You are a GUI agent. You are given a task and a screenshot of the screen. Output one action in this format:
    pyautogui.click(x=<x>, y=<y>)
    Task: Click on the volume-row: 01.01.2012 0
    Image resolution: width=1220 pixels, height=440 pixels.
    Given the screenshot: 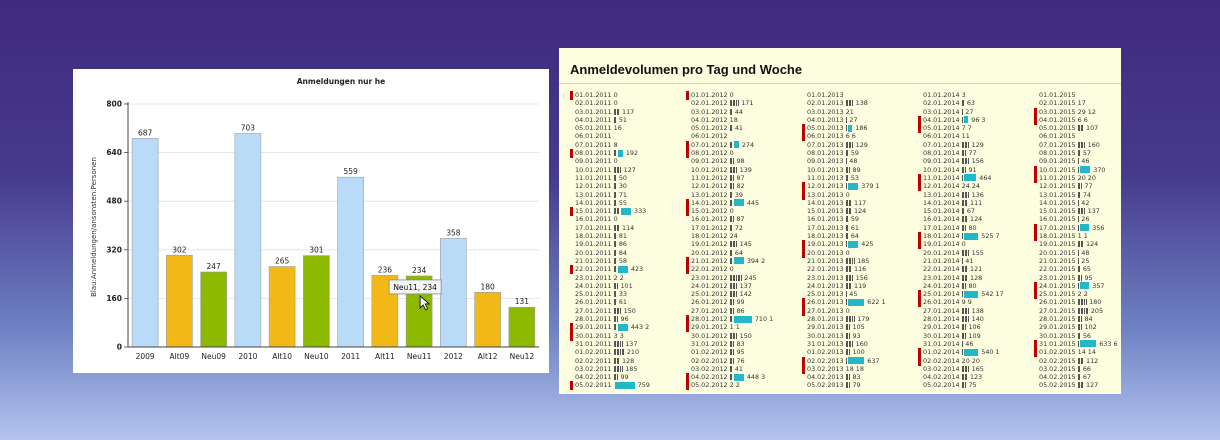 What is the action you would take?
    pyautogui.click(x=744, y=95)
    